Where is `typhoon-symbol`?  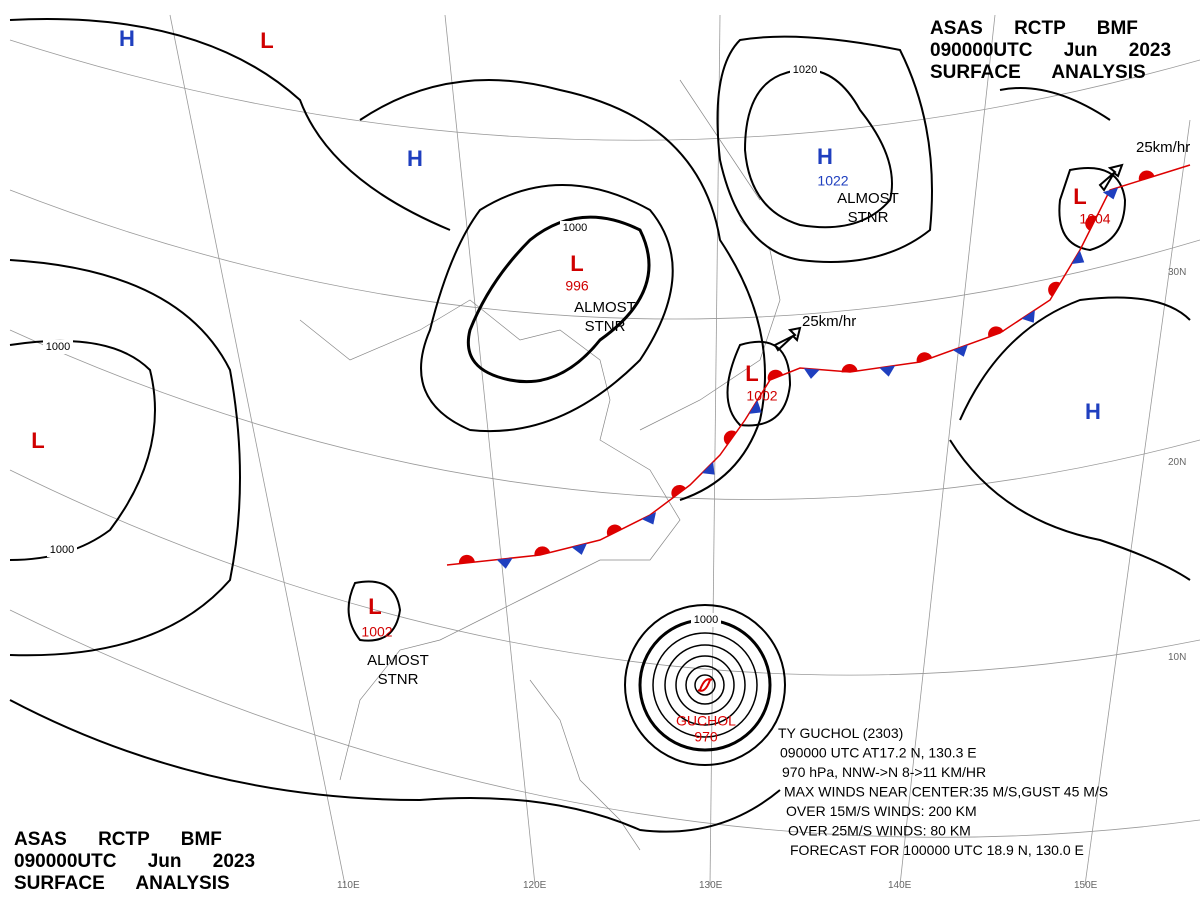
typhoon-symbol is located at coordinates (705, 685).